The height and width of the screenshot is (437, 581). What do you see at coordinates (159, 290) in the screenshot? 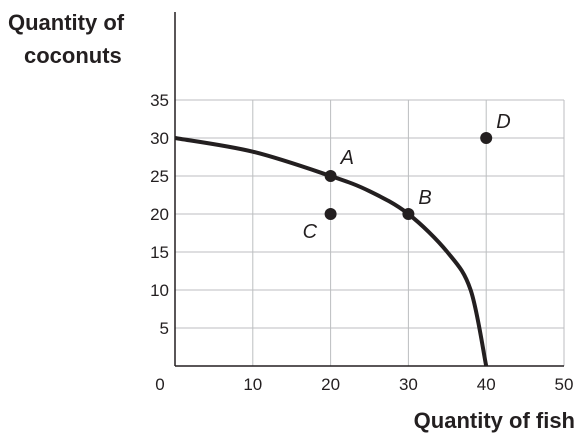
I see `y-tick-label-10: 10` at bounding box center [159, 290].